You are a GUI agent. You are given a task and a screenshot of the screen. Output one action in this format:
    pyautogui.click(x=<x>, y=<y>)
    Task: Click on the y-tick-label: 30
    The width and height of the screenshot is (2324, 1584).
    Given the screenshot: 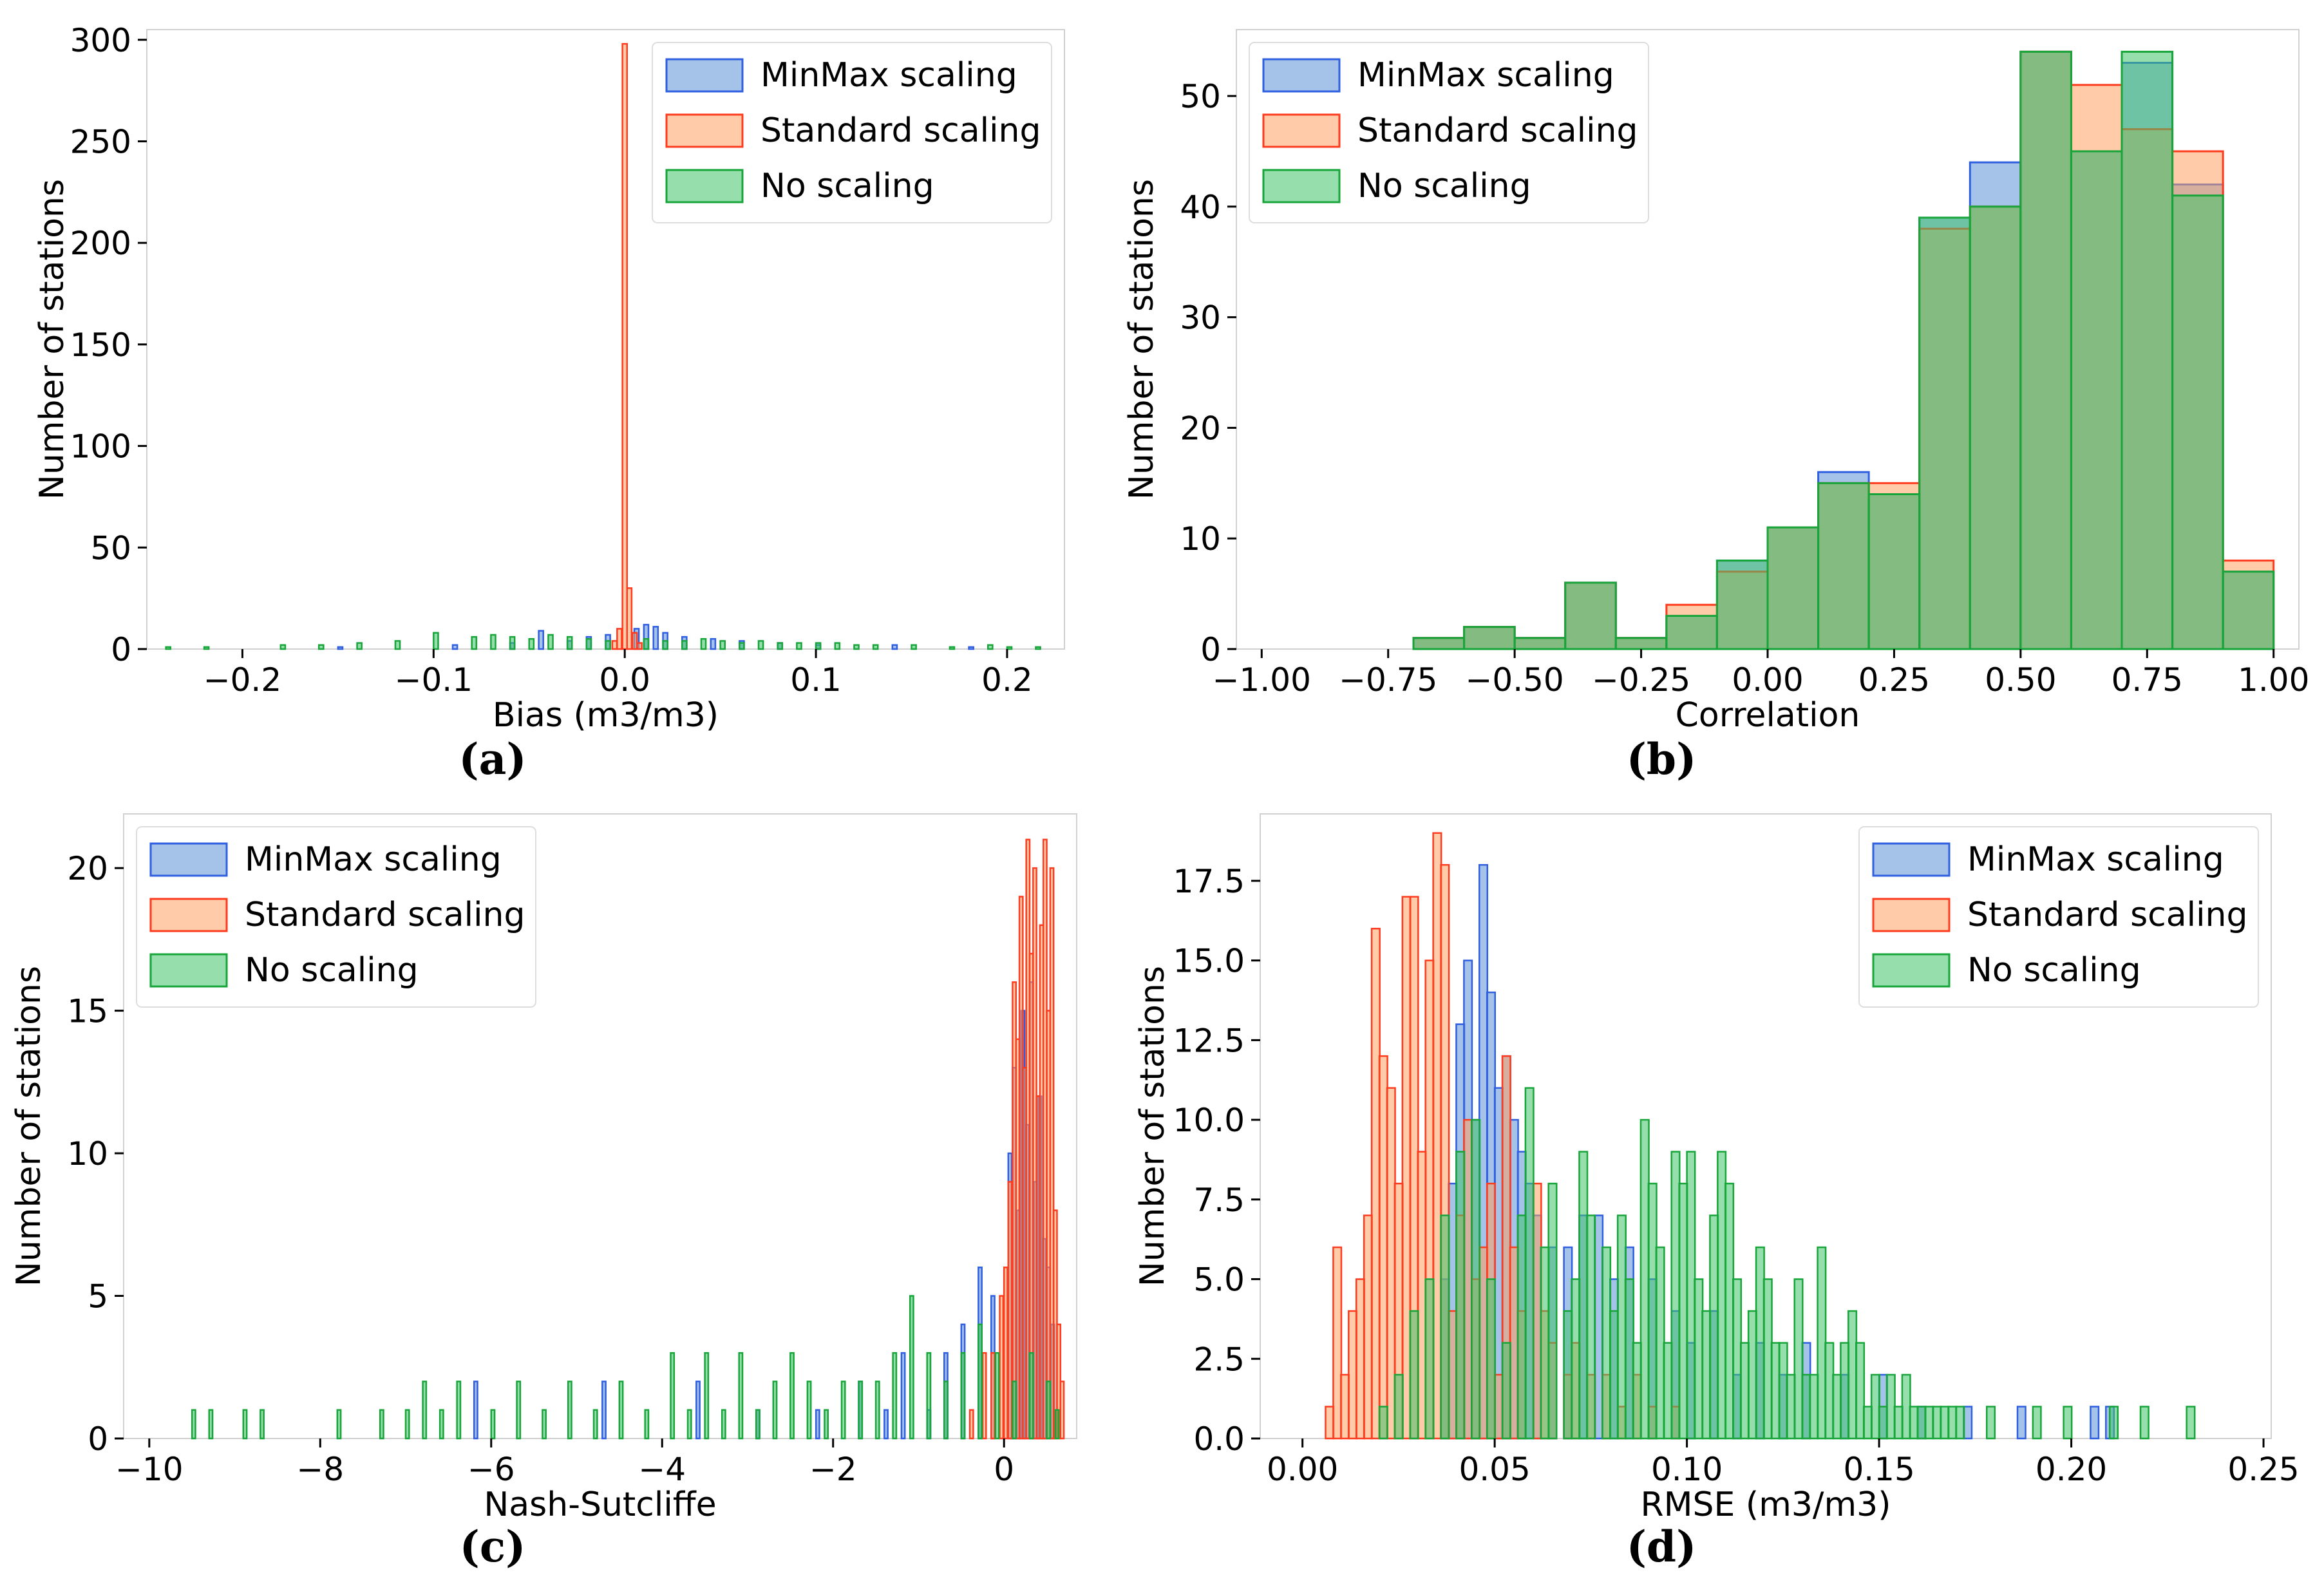 What is the action you would take?
    pyautogui.click(x=1200, y=318)
    